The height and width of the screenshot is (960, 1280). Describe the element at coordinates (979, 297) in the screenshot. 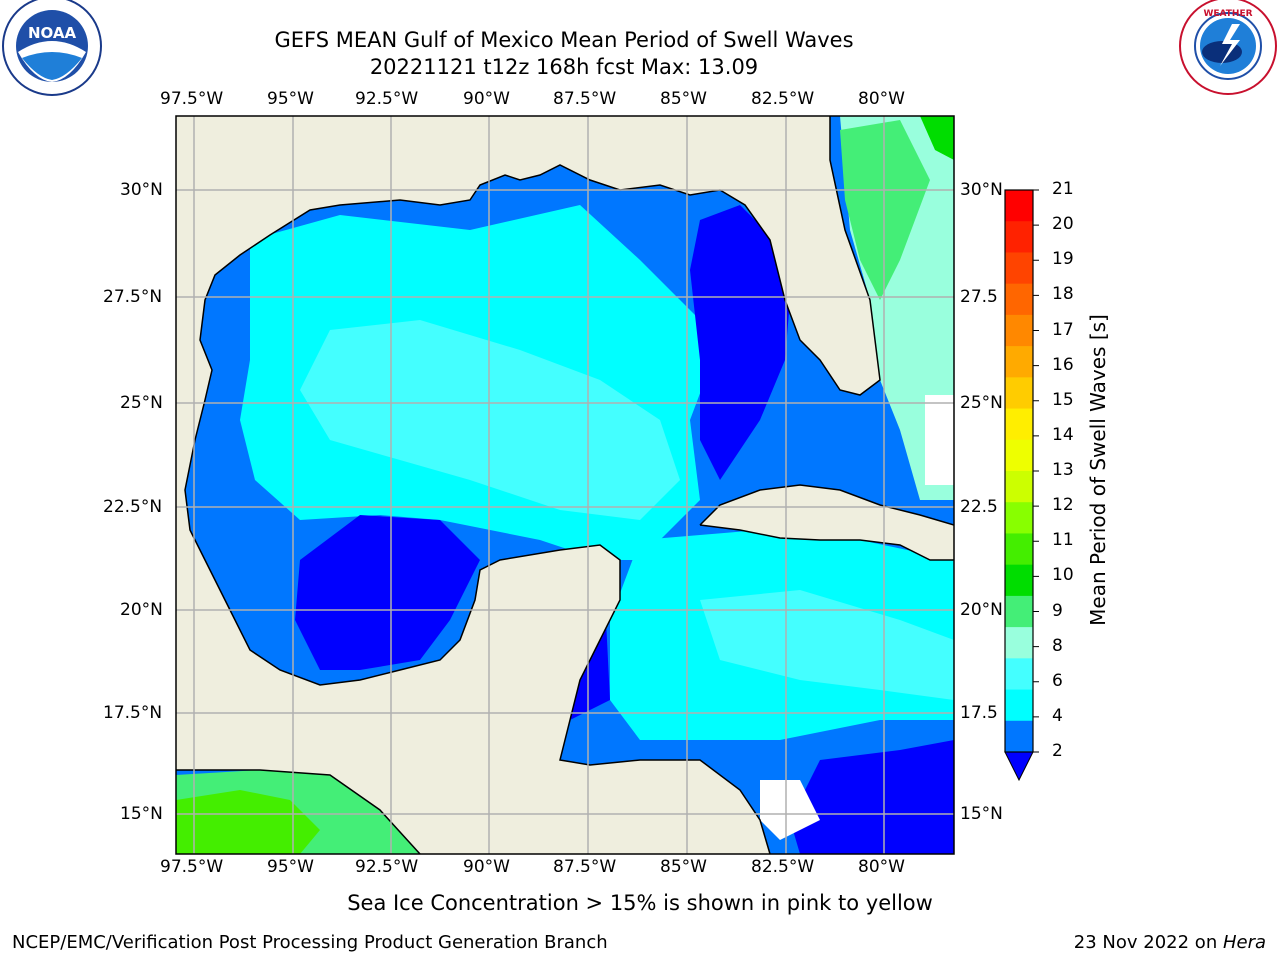

I see `lat-label: 27.5` at that location.